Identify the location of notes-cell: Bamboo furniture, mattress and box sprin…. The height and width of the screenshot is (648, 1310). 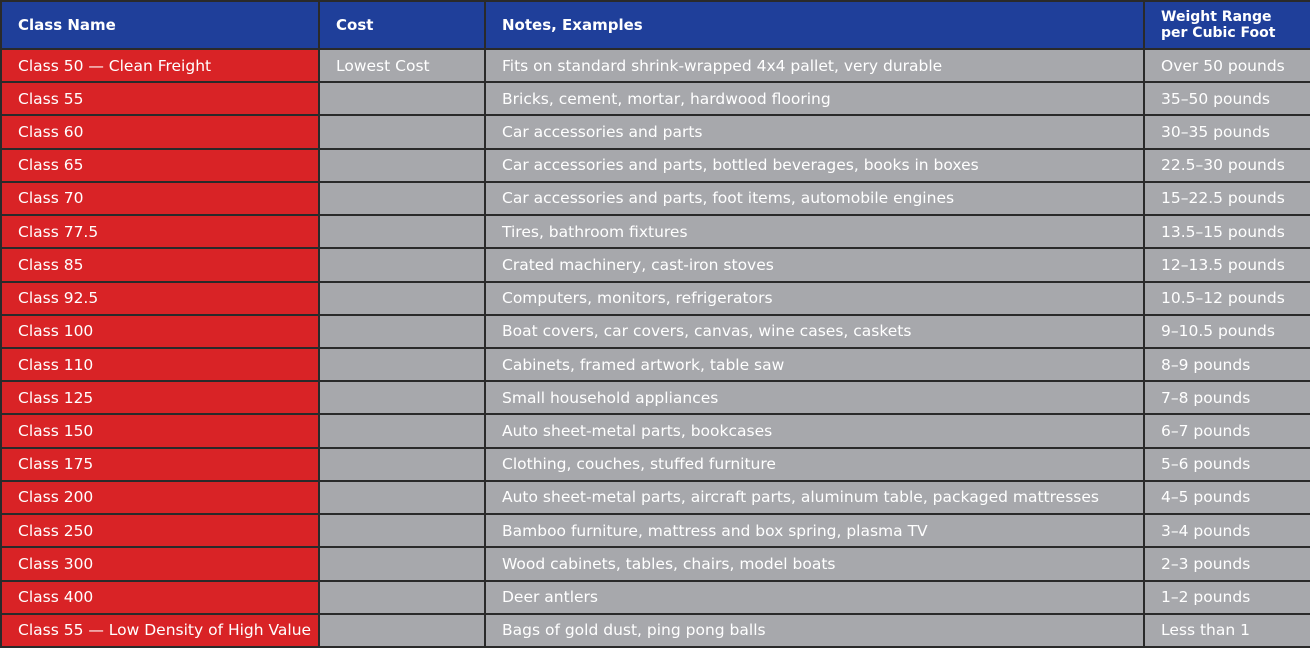
(814, 531).